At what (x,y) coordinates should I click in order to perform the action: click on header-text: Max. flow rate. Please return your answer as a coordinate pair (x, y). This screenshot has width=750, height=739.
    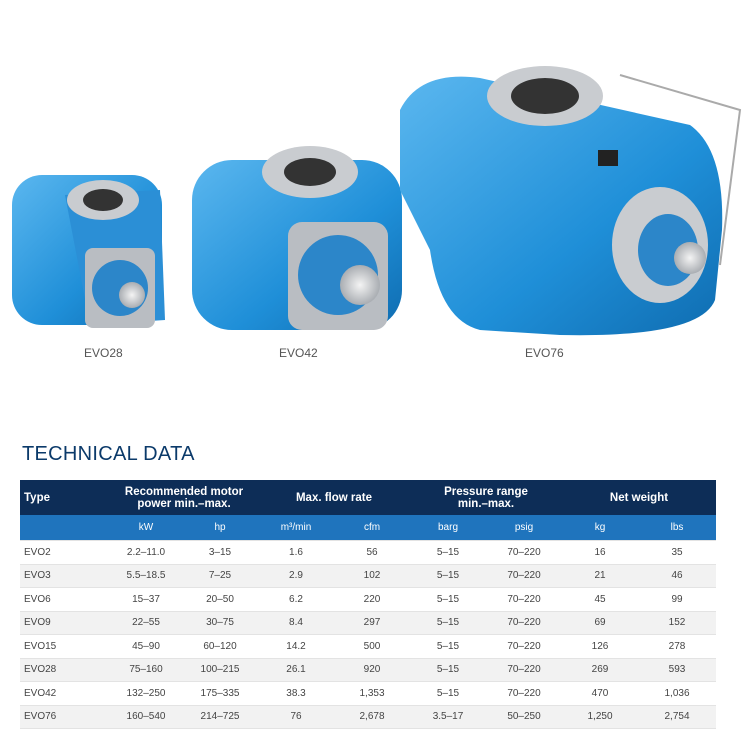
    Looking at the image, I should click on (334, 497).